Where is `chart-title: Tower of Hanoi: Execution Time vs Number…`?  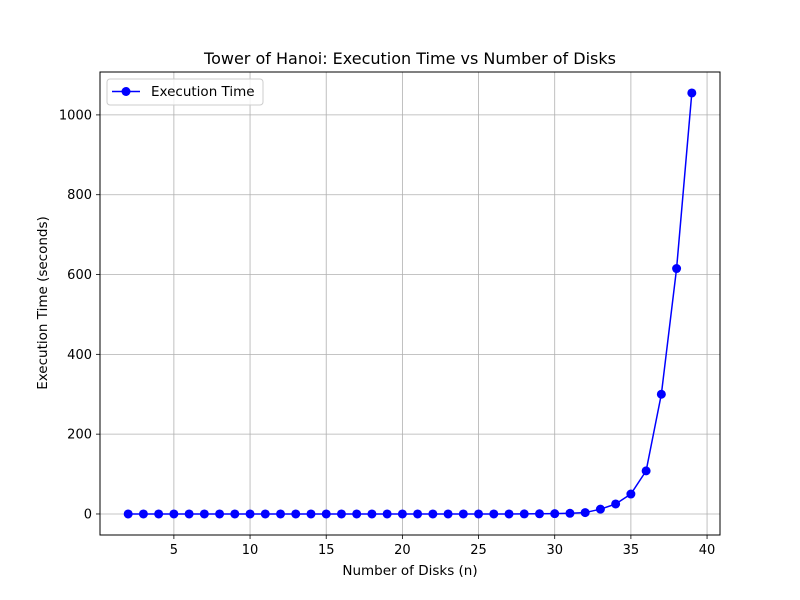
chart-title: Tower of Hanoi: Execution Time vs Number… is located at coordinates (409, 58).